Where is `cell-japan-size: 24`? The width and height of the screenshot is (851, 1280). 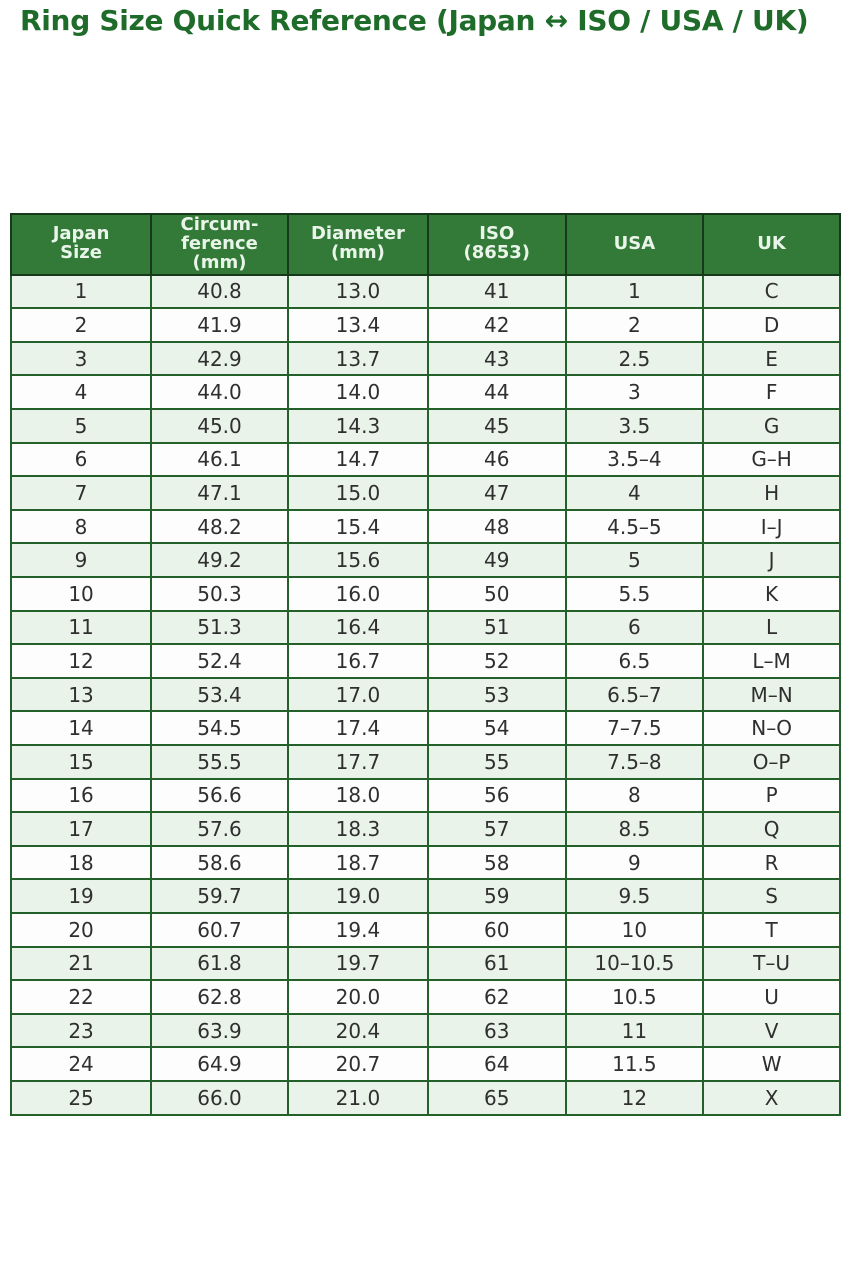 cell-japan-size: 24 is located at coordinates (81, 1064).